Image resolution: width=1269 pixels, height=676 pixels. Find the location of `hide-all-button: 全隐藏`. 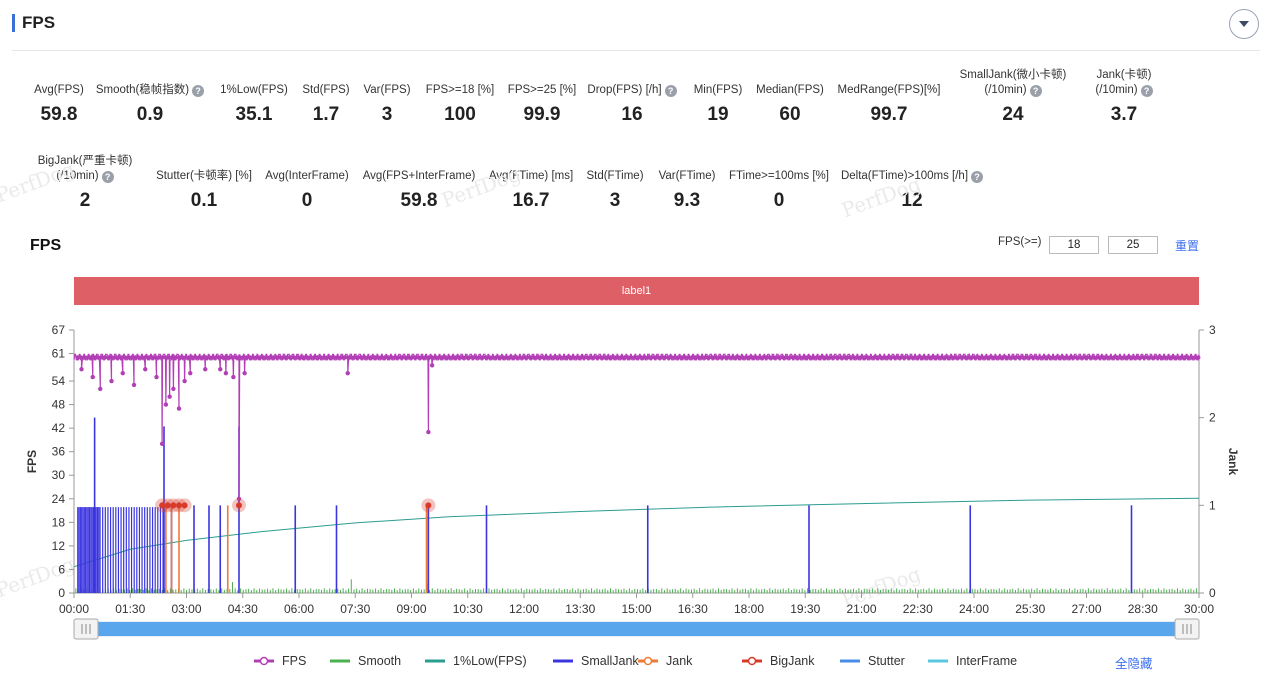

hide-all-button: 全隐藏 is located at coordinates (1134, 664).